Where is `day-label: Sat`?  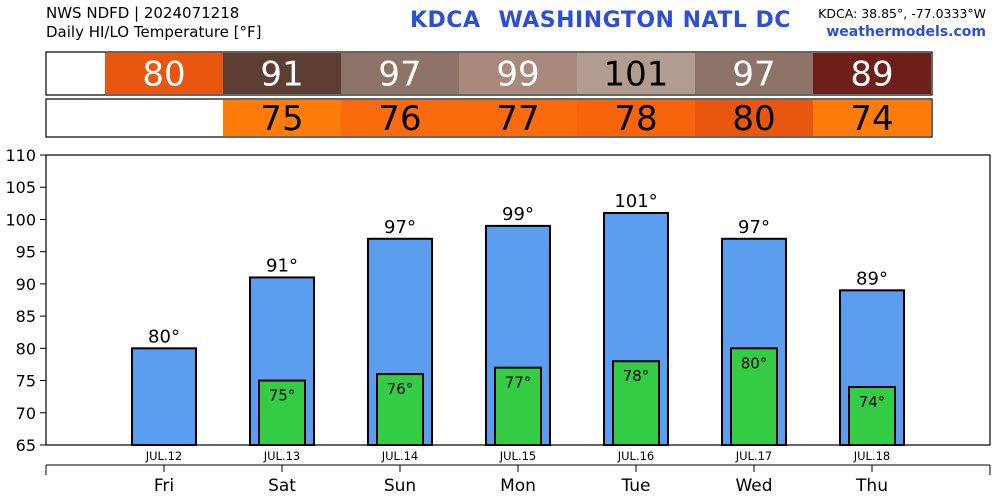 day-label: Sat is located at coordinates (282, 486).